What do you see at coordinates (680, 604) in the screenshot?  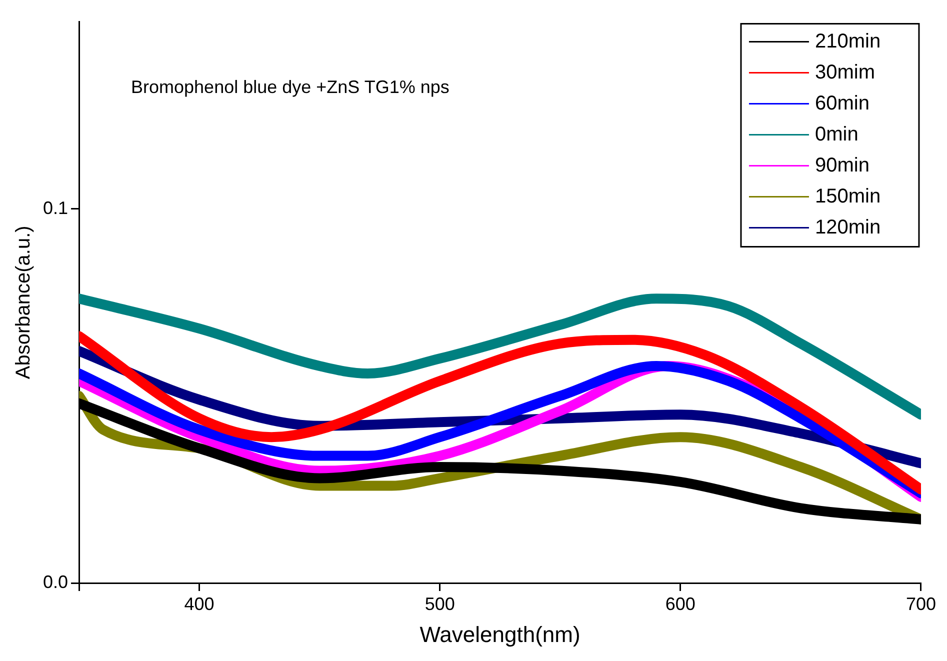 I see `x-tick-label: 600` at bounding box center [680, 604].